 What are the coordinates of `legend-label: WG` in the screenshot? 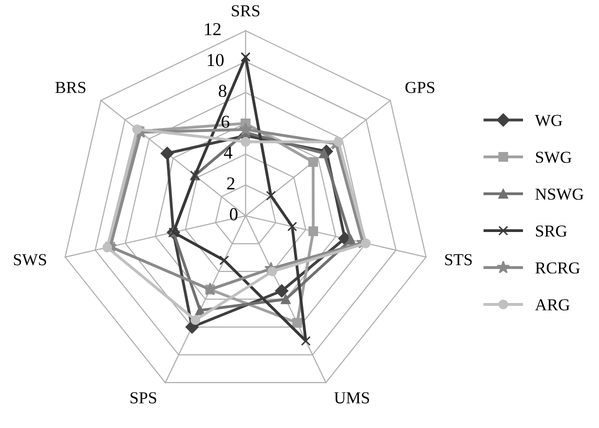 It's located at (548, 120).